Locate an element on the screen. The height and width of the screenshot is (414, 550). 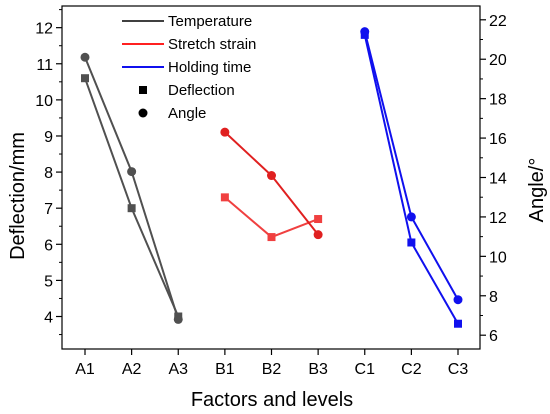
x-tick-label: C3 is located at coordinates (458, 369).